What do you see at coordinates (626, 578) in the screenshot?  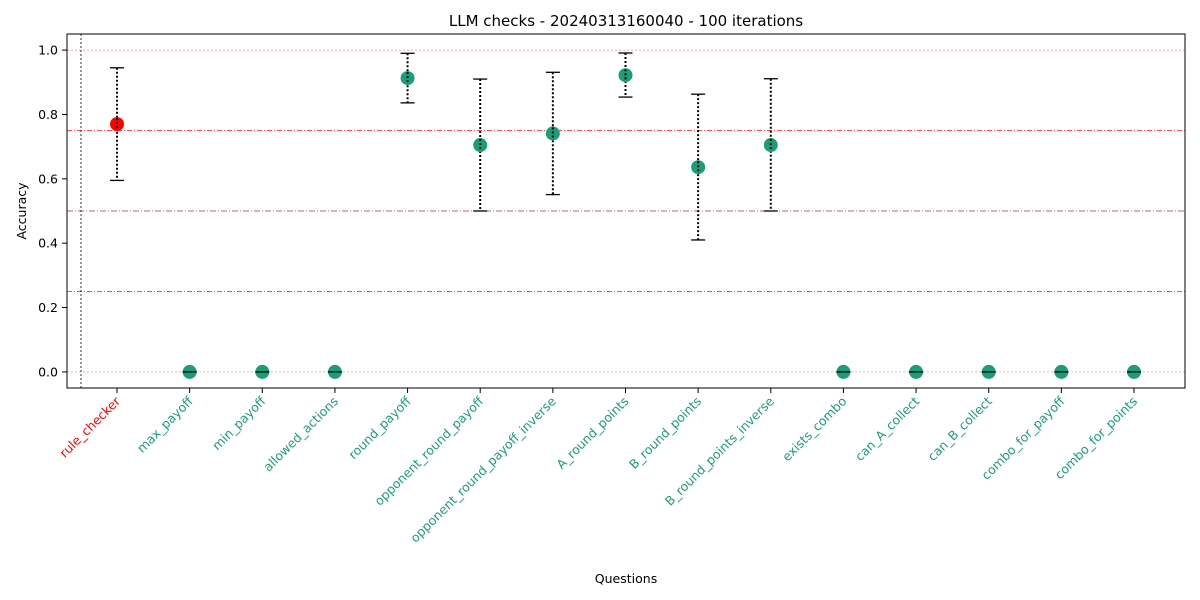 I see `x-axis-label: Questions` at bounding box center [626, 578].